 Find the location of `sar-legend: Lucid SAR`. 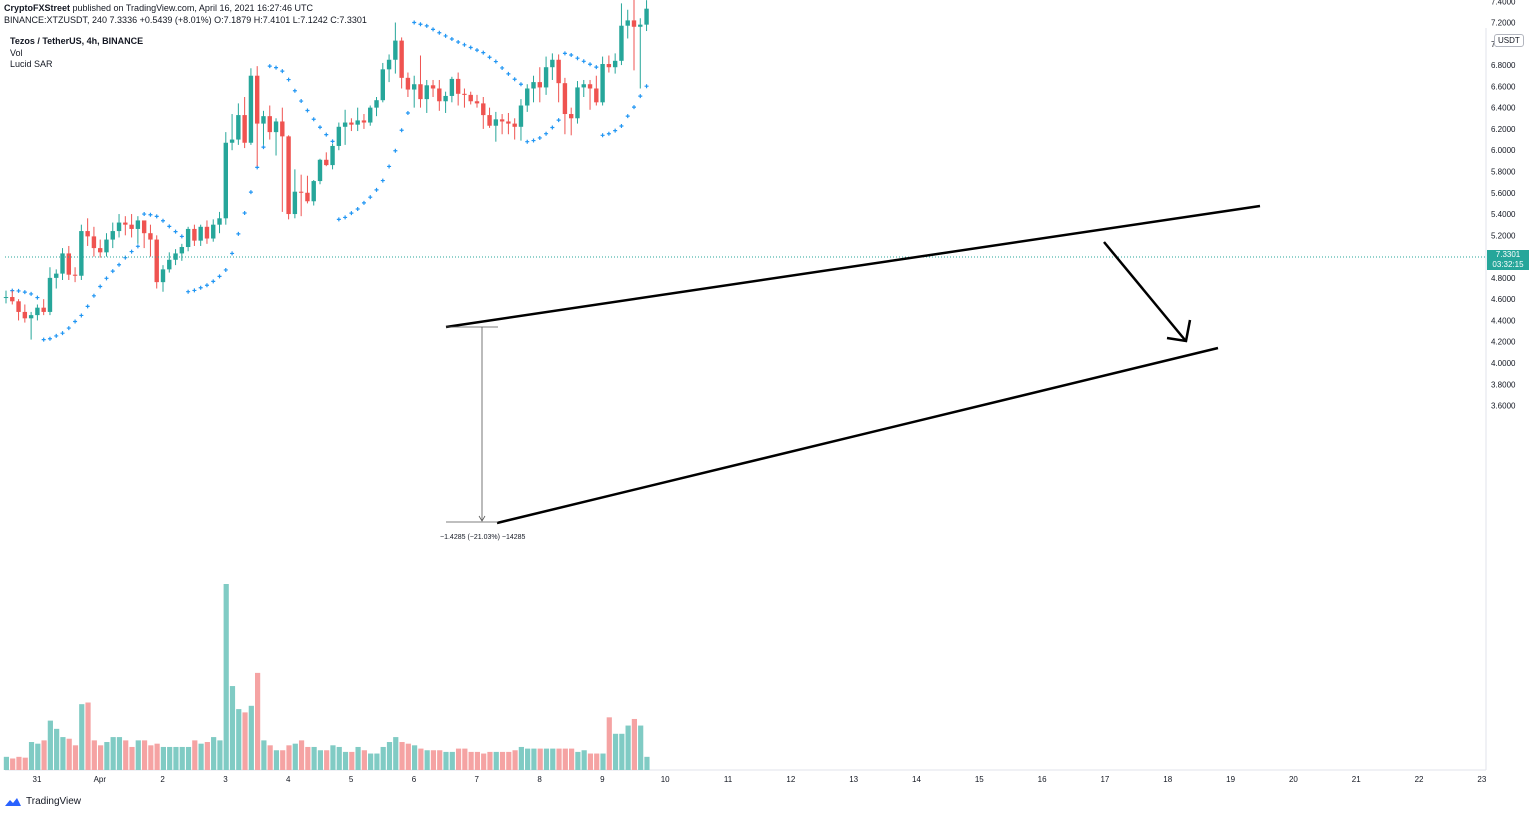

sar-legend: Lucid SAR is located at coordinates (31, 64).